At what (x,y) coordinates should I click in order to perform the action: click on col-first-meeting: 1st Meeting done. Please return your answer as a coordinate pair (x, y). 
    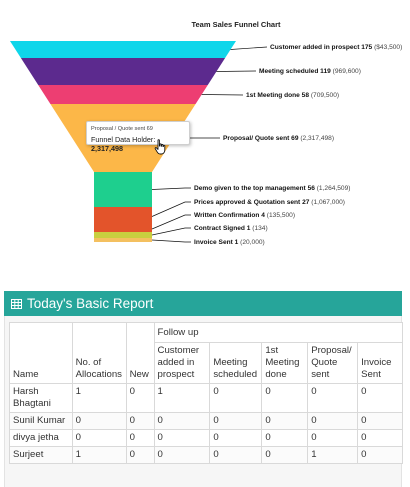
    Looking at the image, I should click on (285, 363).